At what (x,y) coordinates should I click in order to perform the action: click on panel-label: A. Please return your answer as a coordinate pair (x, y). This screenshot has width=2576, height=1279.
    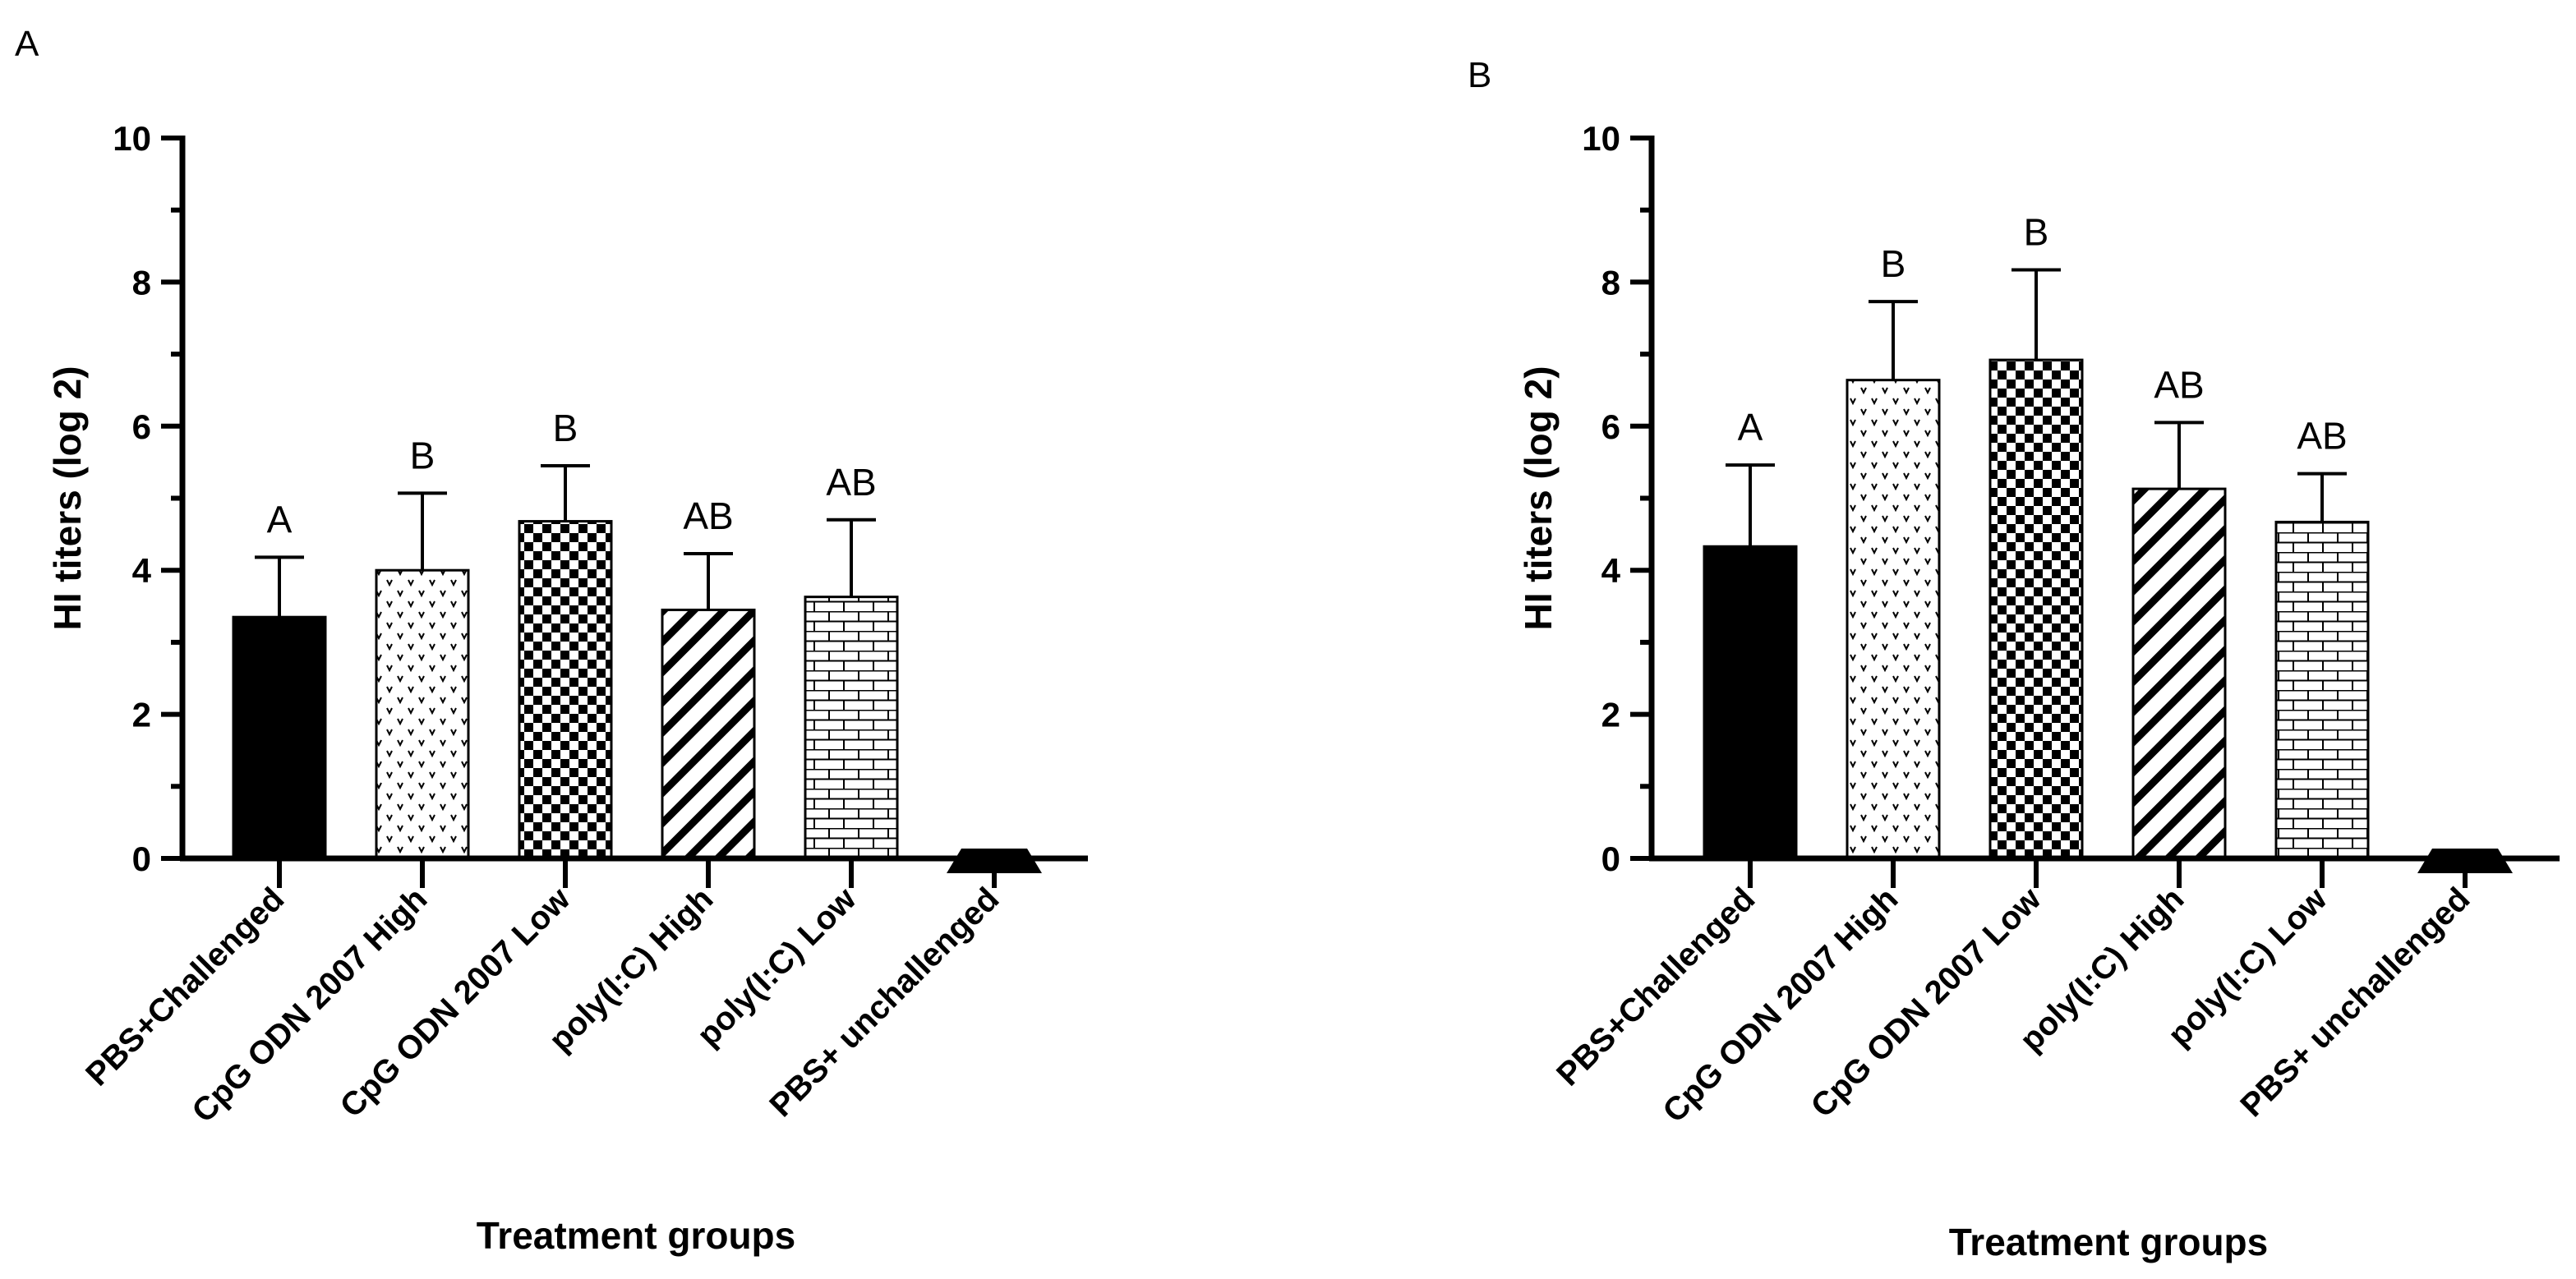
    Looking at the image, I should click on (27, 44).